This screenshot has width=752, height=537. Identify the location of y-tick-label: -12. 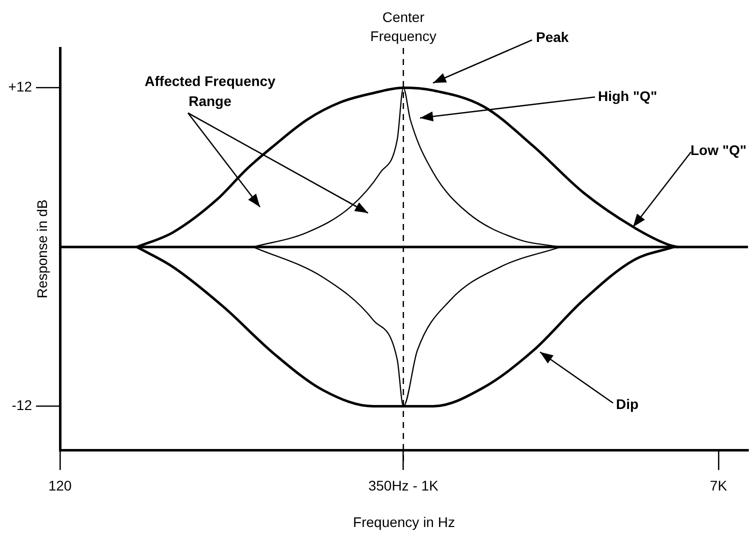
(22, 405).